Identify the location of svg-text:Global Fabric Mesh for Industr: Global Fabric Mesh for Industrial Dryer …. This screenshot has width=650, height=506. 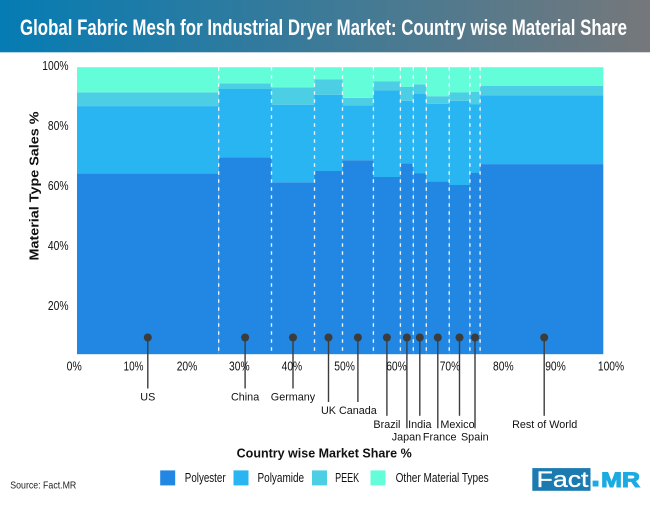
(323, 27).